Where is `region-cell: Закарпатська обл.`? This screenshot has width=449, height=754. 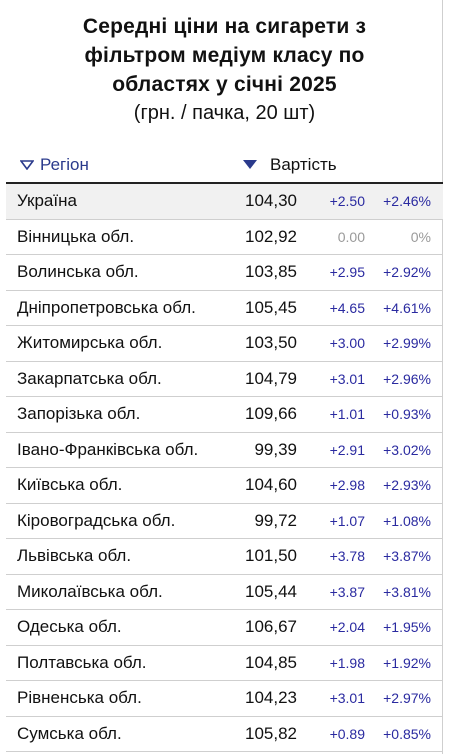 region-cell: Закарпатська обл. is located at coordinates (89, 378).